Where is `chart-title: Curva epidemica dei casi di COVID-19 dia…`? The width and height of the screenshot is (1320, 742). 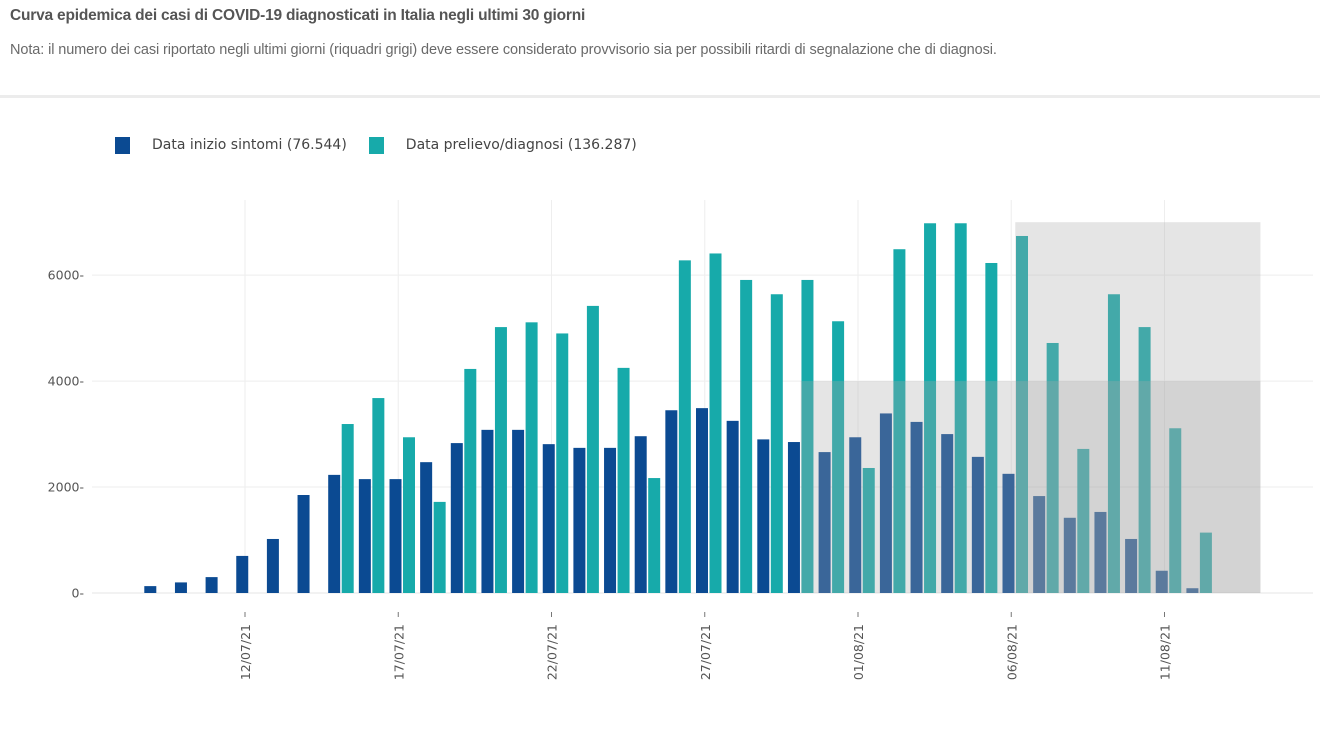
chart-title: Curva epidemica dei casi di COVID-19 dia… is located at coordinates (298, 15).